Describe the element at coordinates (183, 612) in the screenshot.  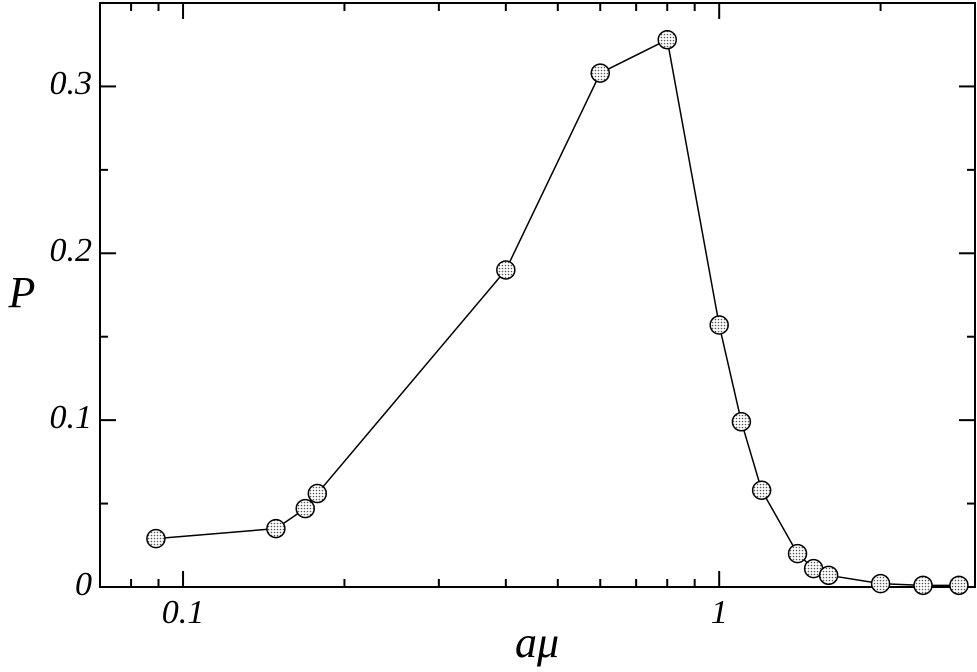
I see `x-tick-label: 0.1` at that location.